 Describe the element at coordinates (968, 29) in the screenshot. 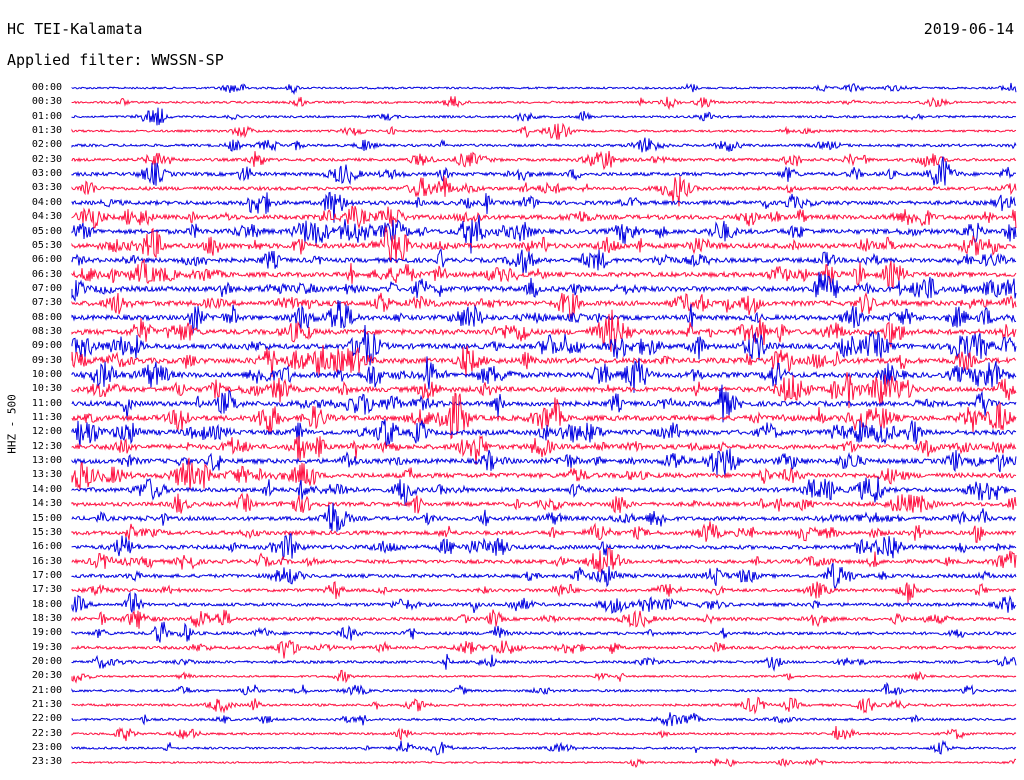

I see `date-label: 2019-06-14` at that location.